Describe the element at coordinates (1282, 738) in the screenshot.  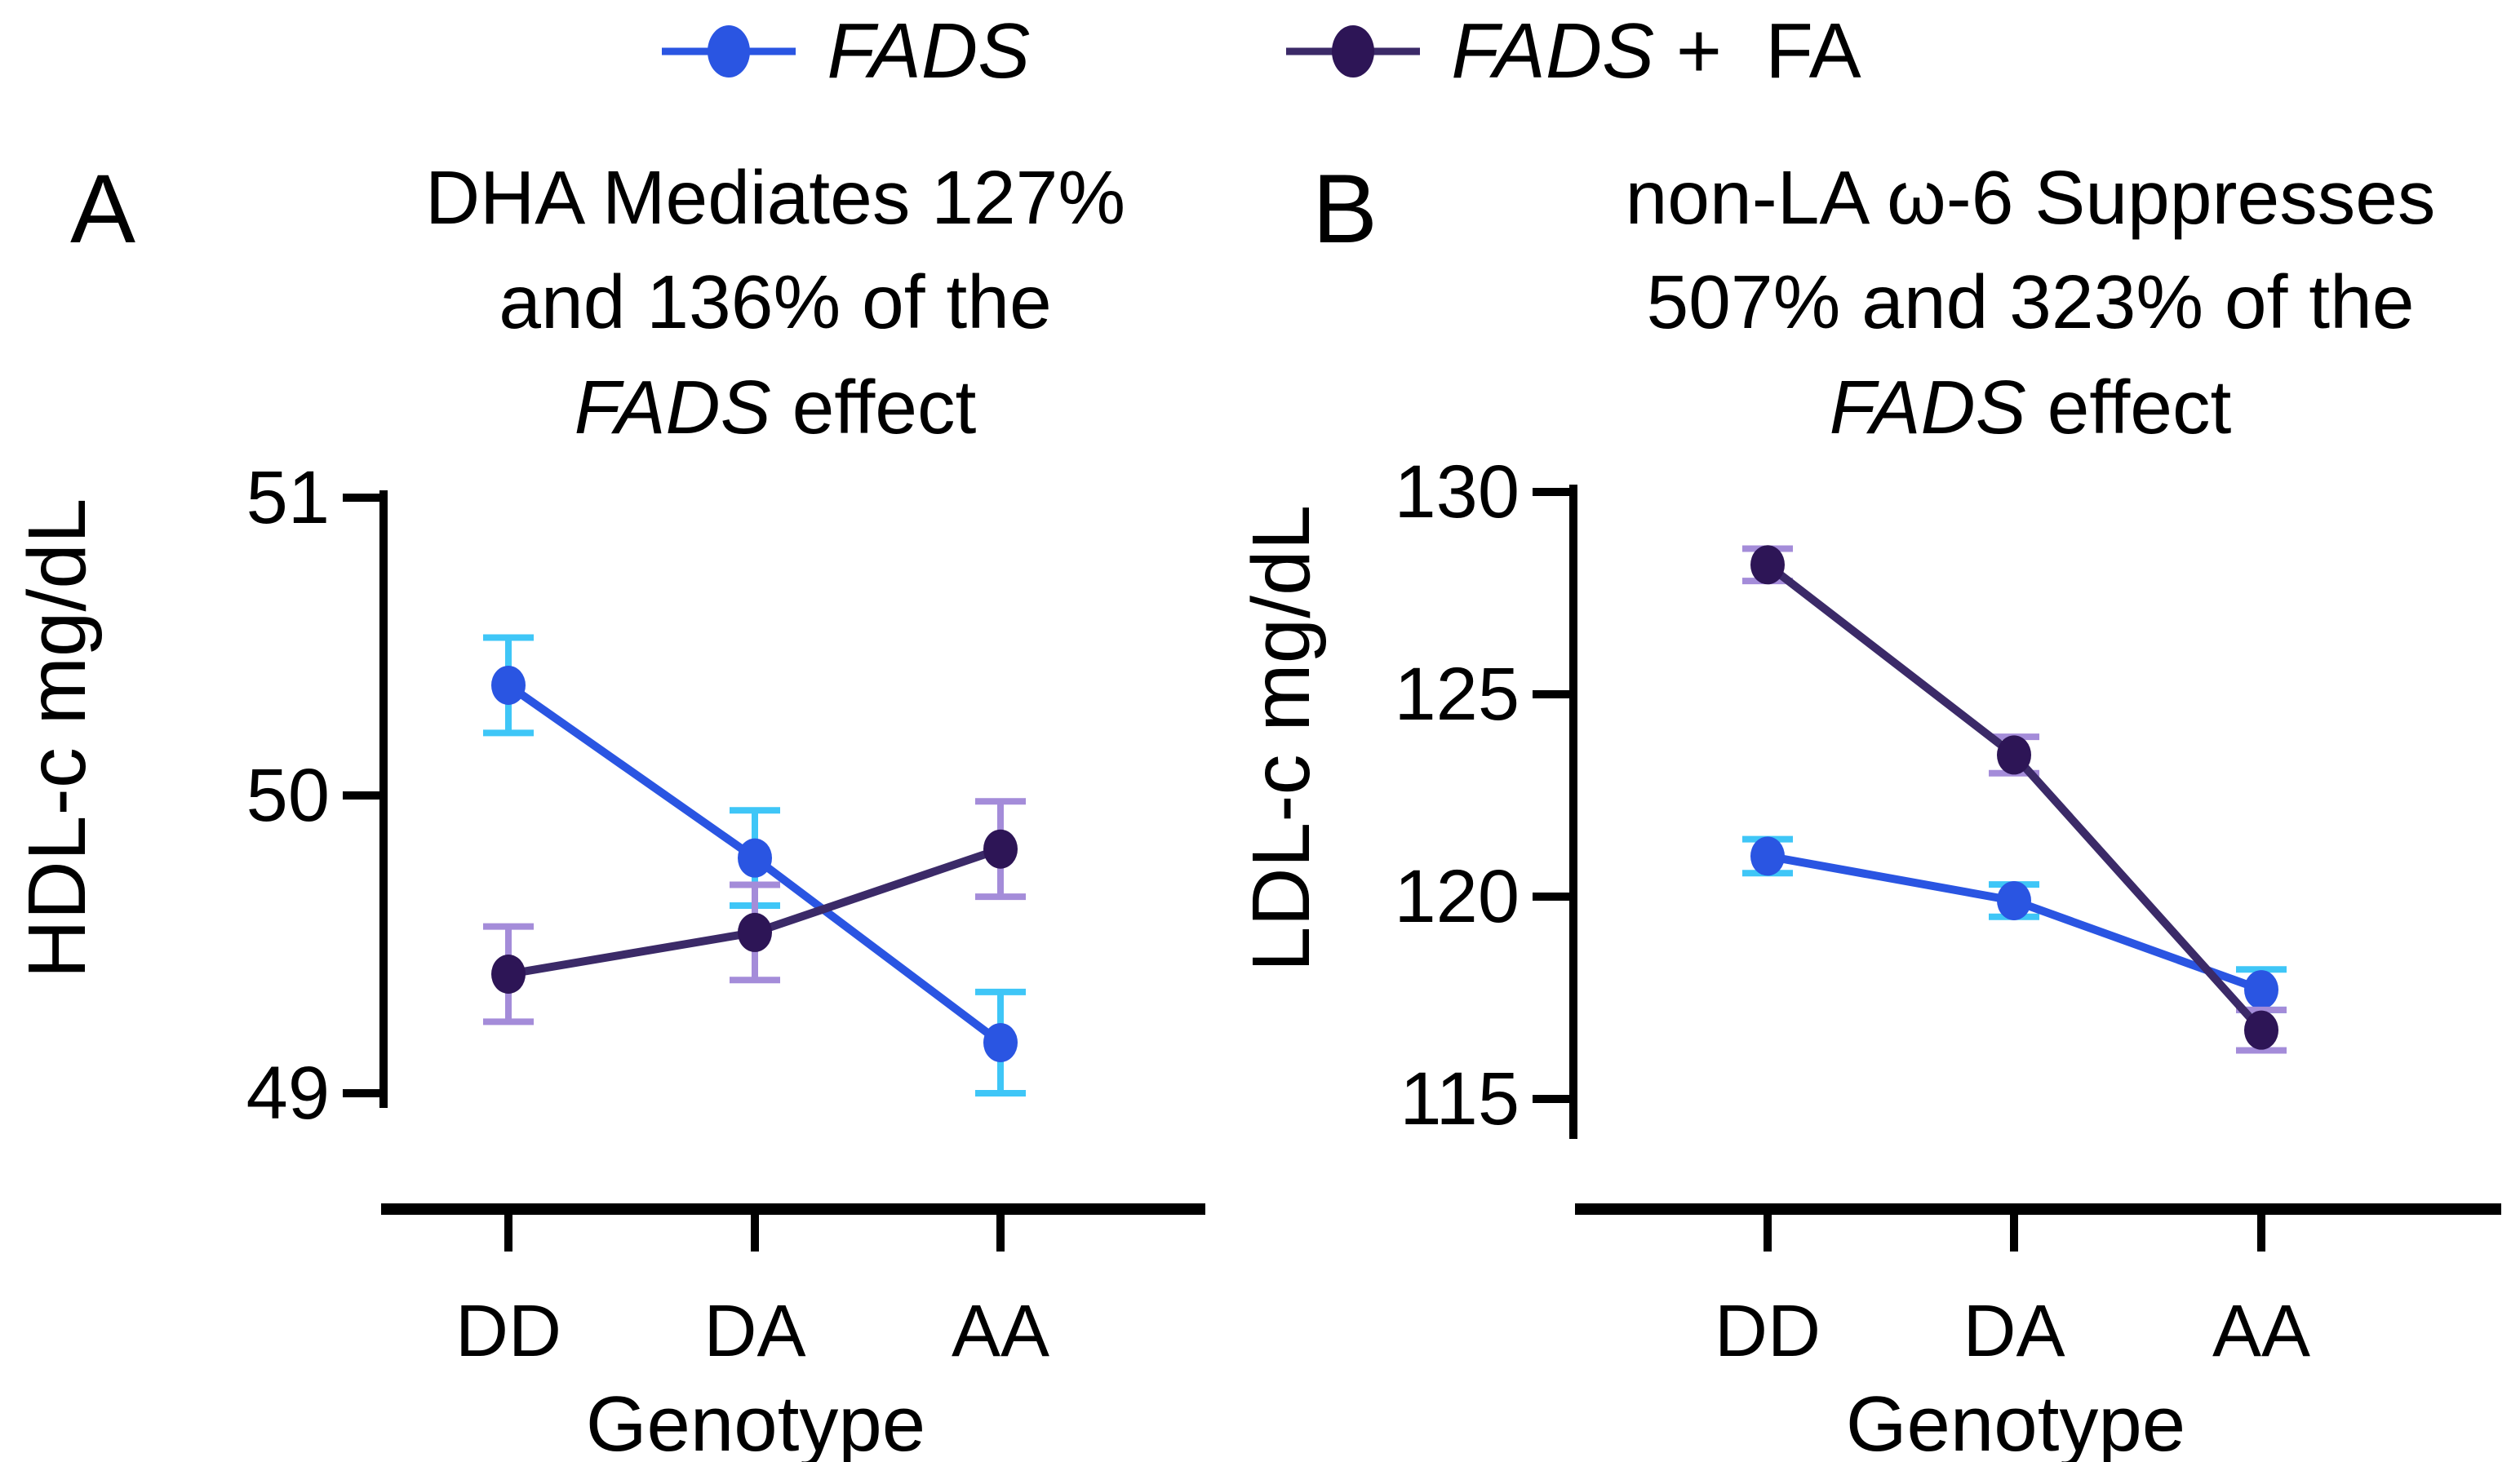
I see `y-axis-label: LDL-c mg/dL` at that location.